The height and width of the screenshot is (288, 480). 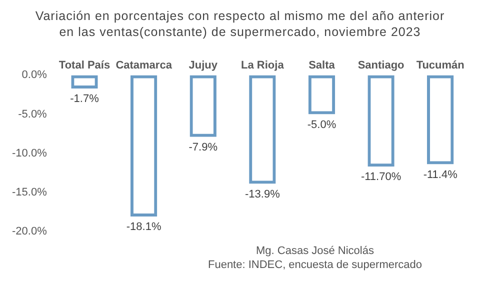 What do you see at coordinates (144, 227) in the screenshot?
I see `data-label: -18.1%` at bounding box center [144, 227].